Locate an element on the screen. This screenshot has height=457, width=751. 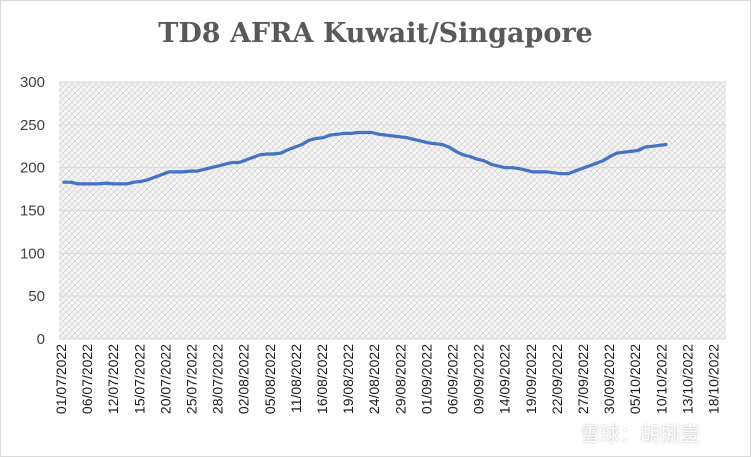
x-tick-label: 13/10/2022 is located at coordinates (687, 379).